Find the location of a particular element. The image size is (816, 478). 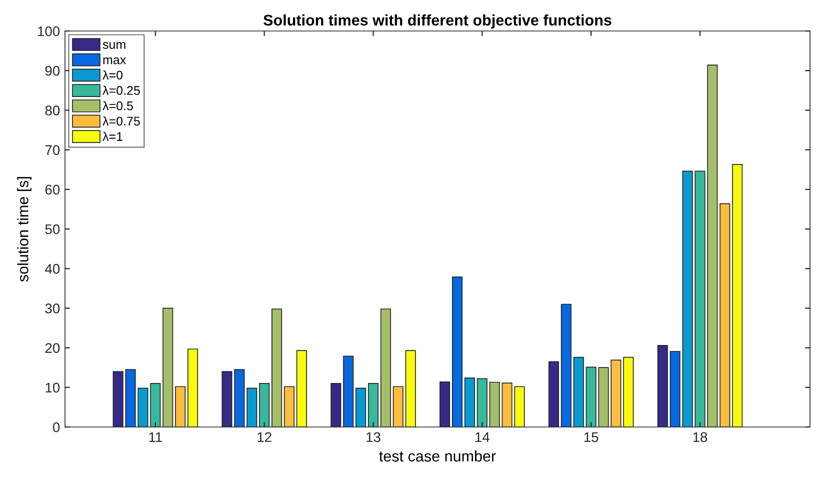

legend-label: λ=0.25 is located at coordinates (121, 90).